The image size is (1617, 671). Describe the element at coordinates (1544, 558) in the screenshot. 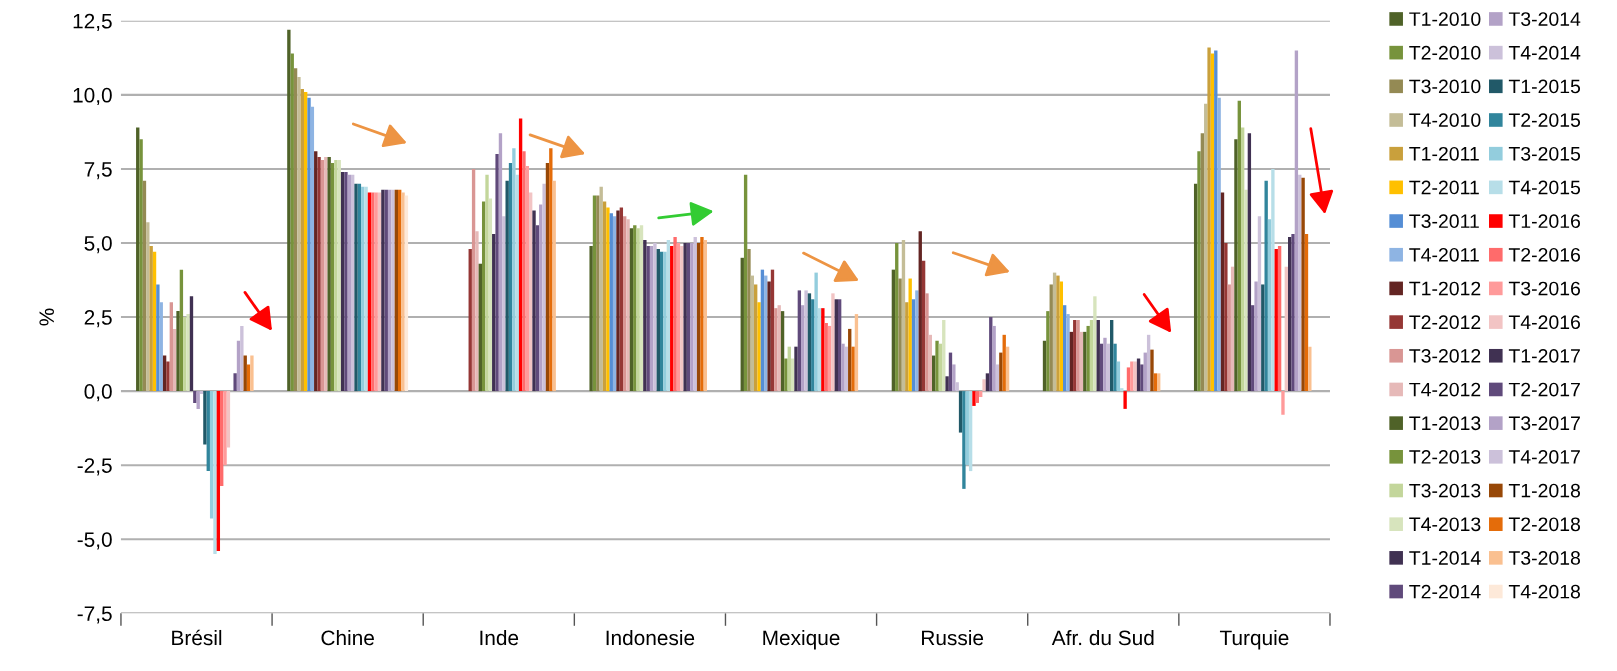

I see `legend-label: T3-2018` at that location.